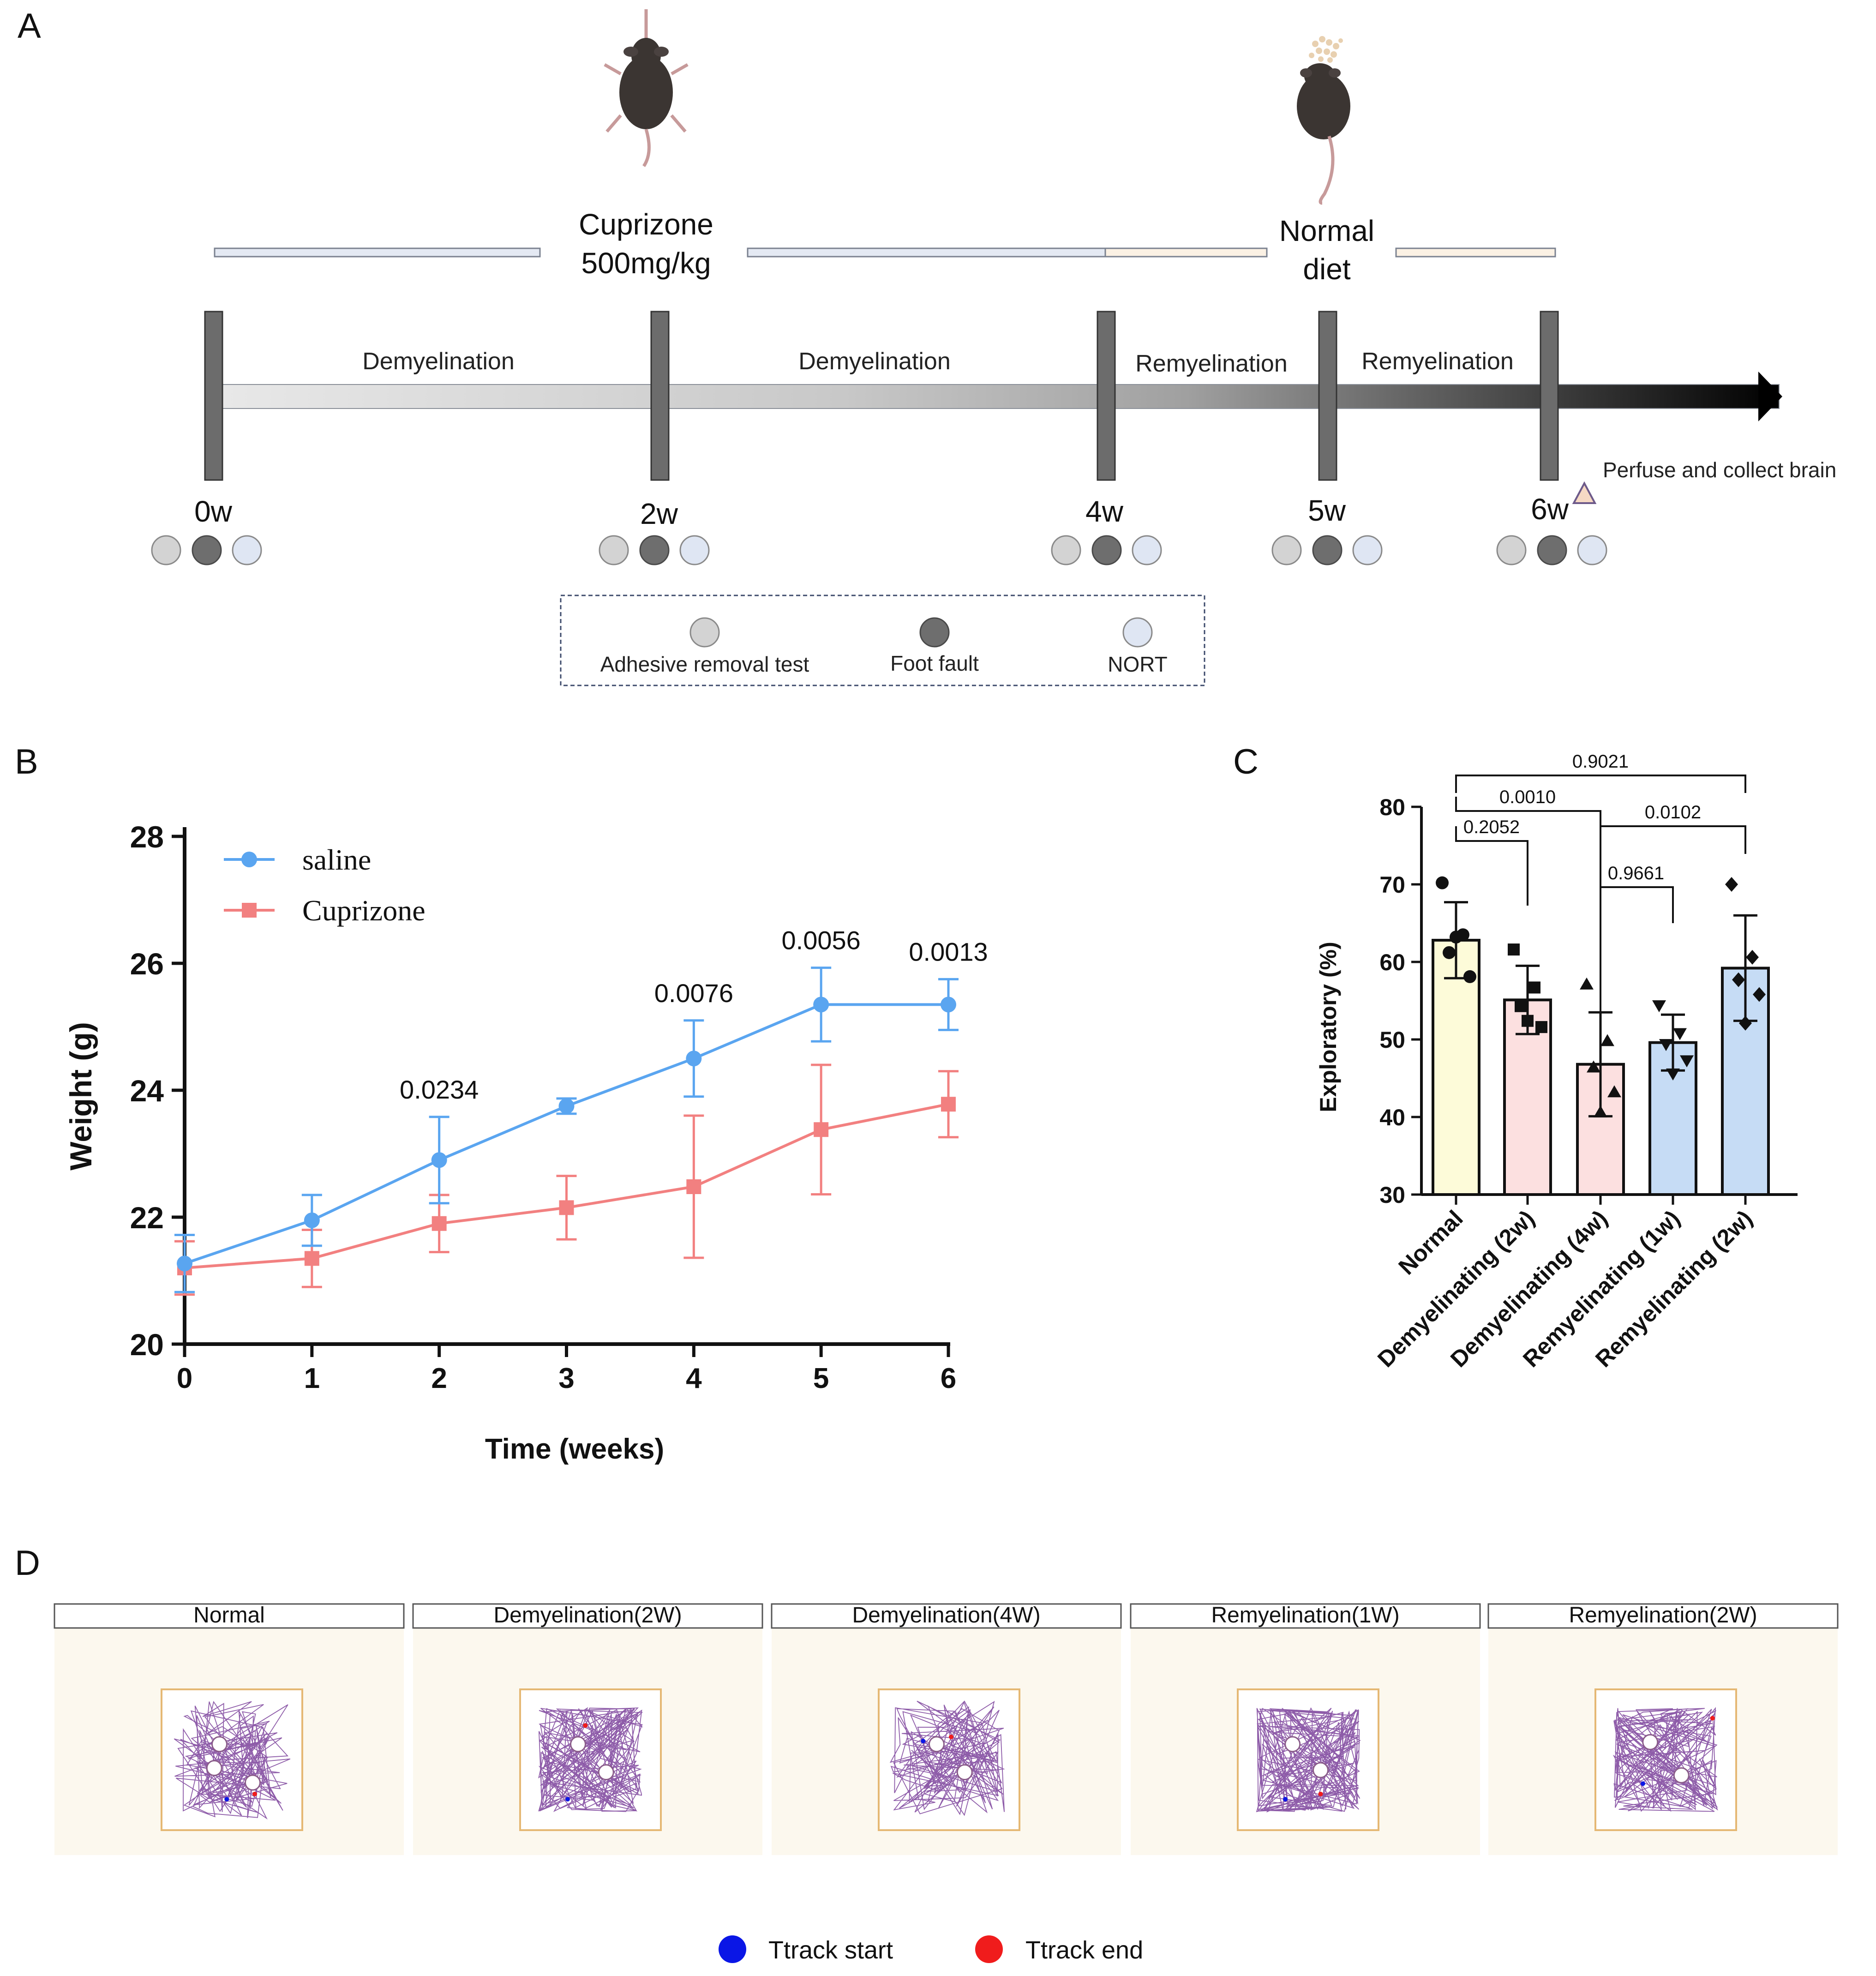  I want to click on significance-bracket, so click(1637, 928).